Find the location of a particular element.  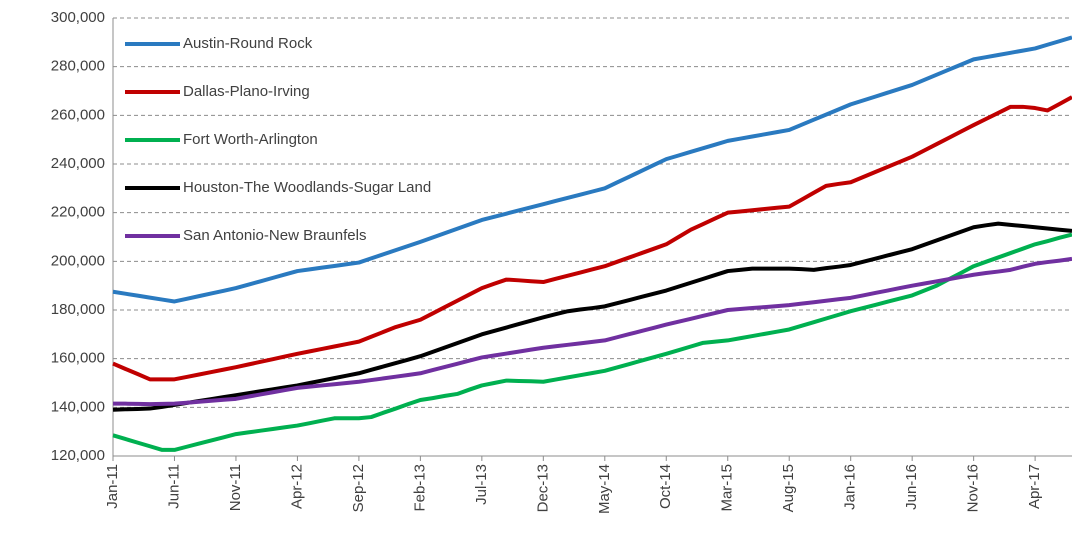

x-tick-label: Jun-16 is located at coordinates (911, 487).